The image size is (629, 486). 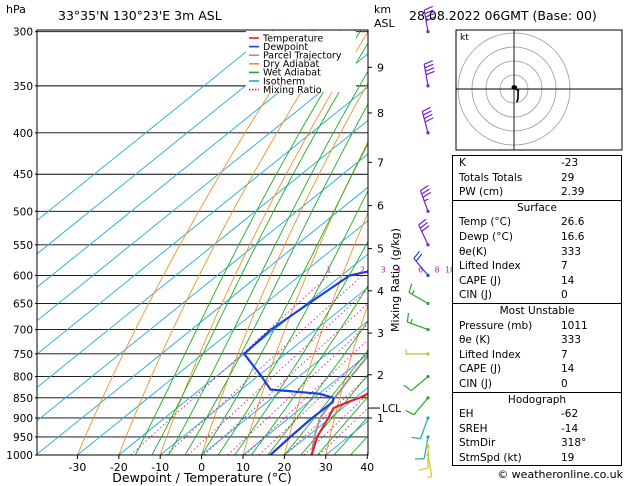 What do you see at coordinates (380, 291) in the screenshot?
I see `km-tick-label: 4` at bounding box center [380, 291].